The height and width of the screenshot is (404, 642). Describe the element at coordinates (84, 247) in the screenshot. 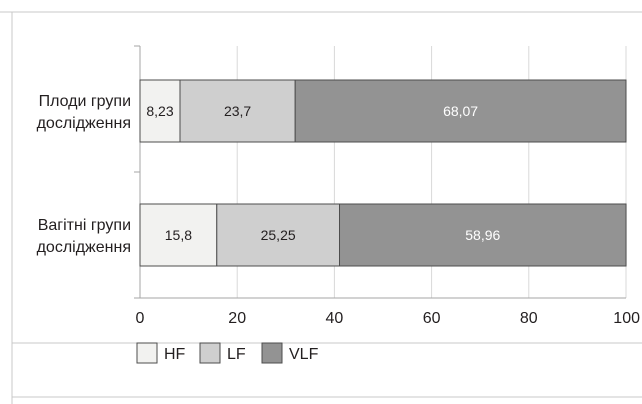

I see `category-label-1-line-1: дослідження` at that location.